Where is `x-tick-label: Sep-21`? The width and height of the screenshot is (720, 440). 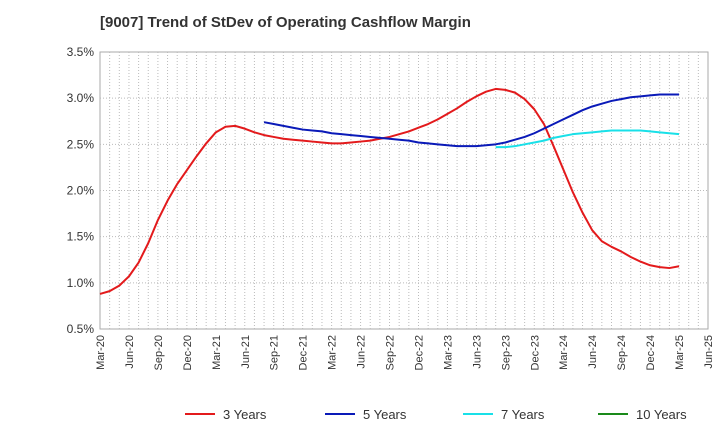
x-tick-label: Sep-21 is located at coordinates (275, 352).